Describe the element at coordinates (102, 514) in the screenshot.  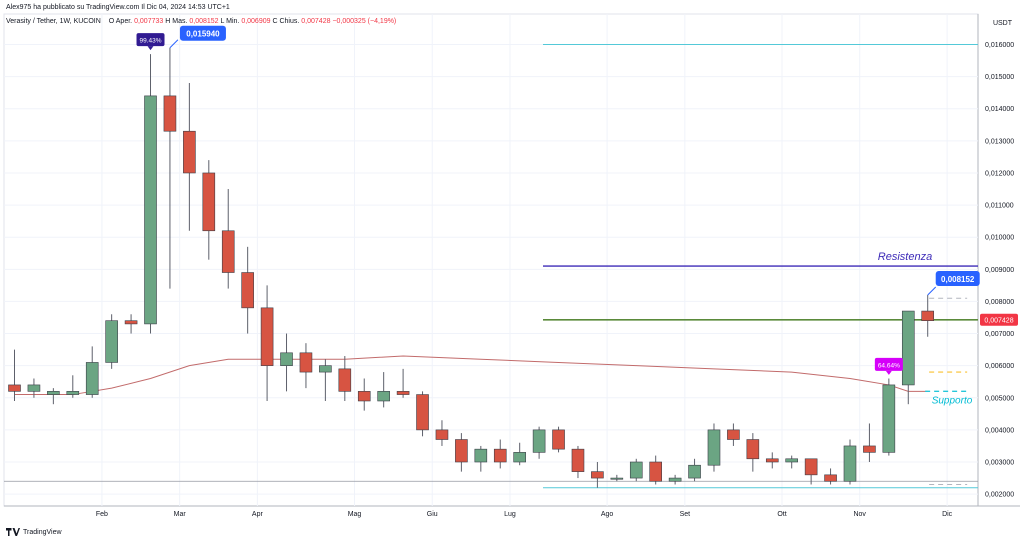
I see `x-tick-label: Feb` at that location.